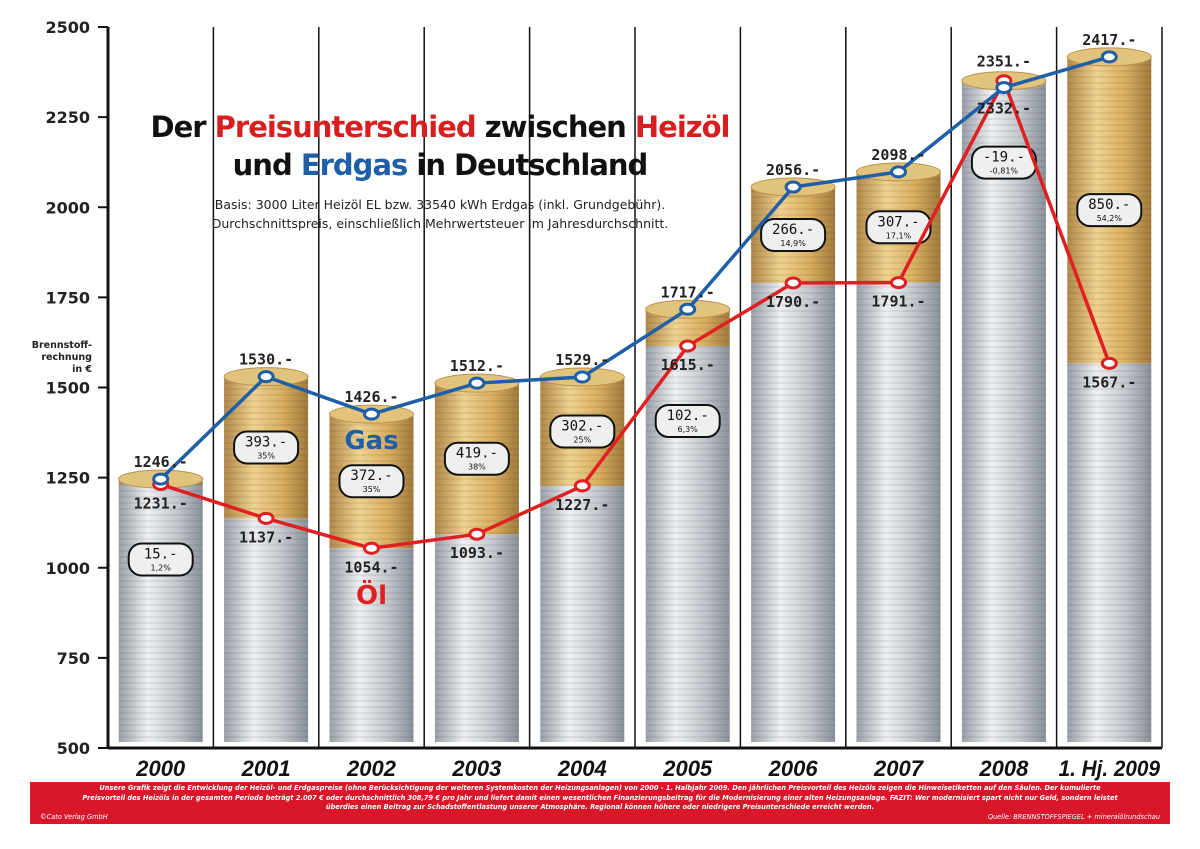 This screenshot has width=1200, height=849. What do you see at coordinates (371, 441) in the screenshot?
I see `gas-series-label: Gas` at bounding box center [371, 441].